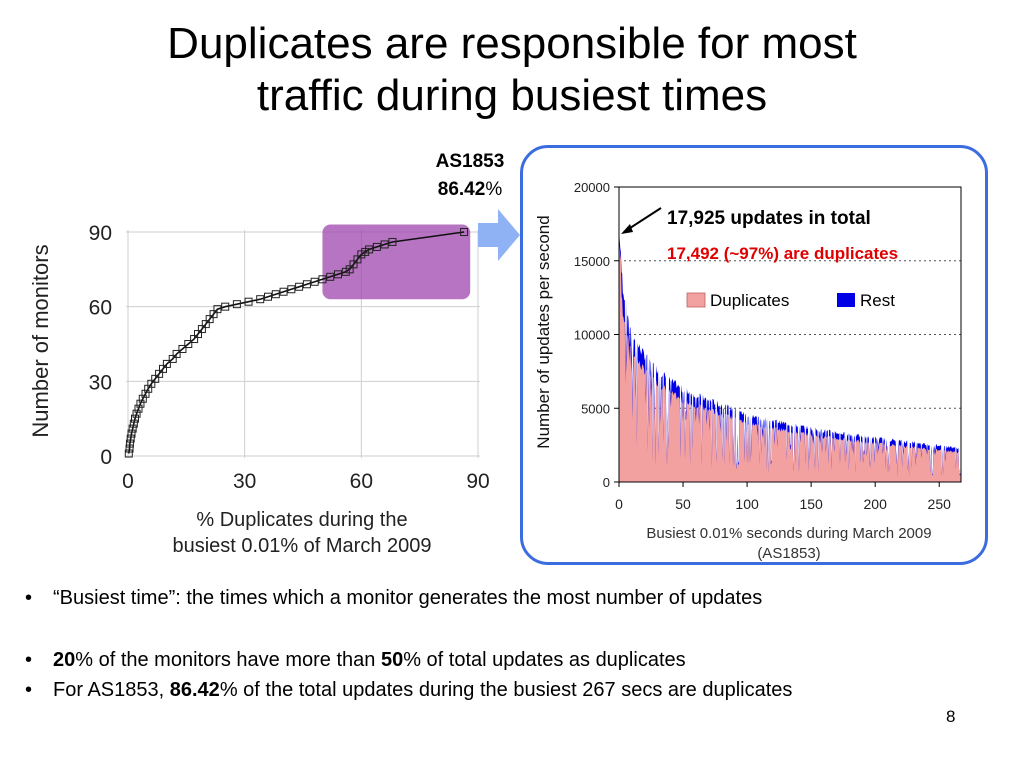  What do you see at coordinates (749, 300) in the screenshot?
I see `legend-duplicates-label: Duplicates` at bounding box center [749, 300].